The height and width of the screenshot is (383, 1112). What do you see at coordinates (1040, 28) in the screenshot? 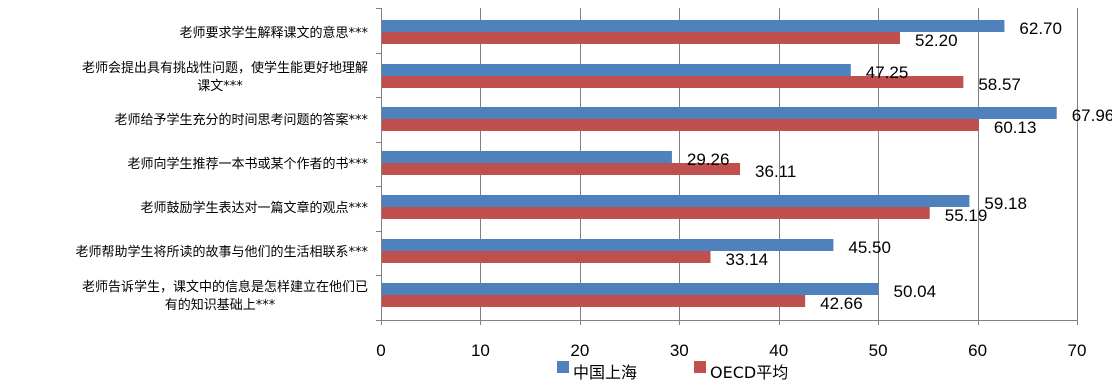
I see `data-label: 62.70` at bounding box center [1040, 28].